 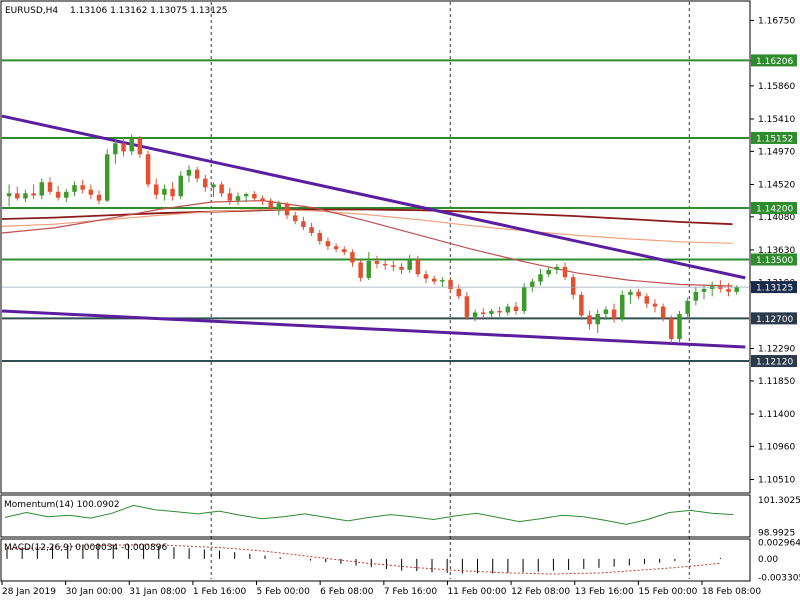 I want to click on price-tick-label: 1.13630, so click(x=776, y=251).